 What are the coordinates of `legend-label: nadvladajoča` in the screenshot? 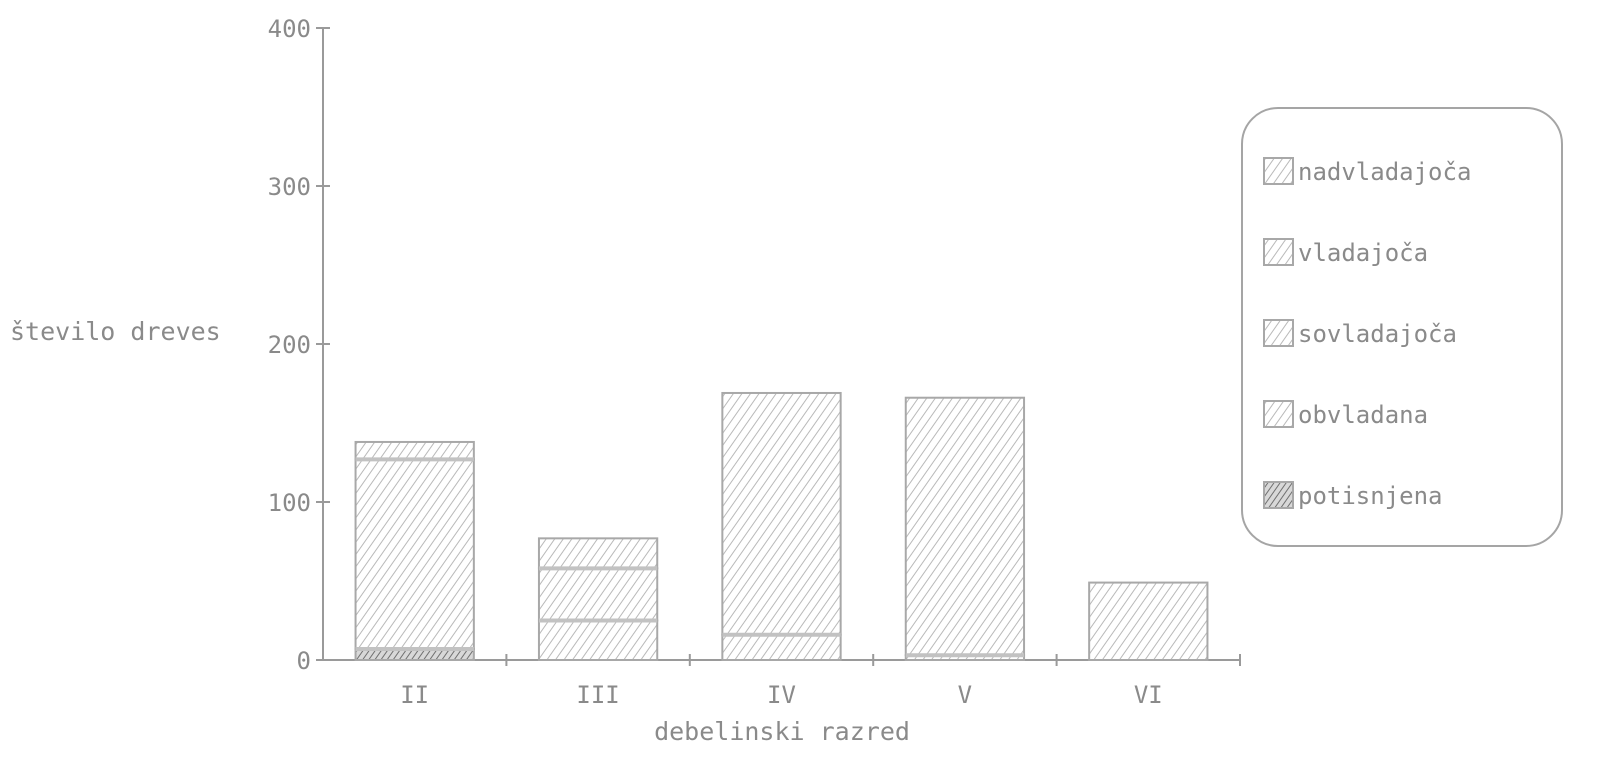 It's located at (1384, 172).